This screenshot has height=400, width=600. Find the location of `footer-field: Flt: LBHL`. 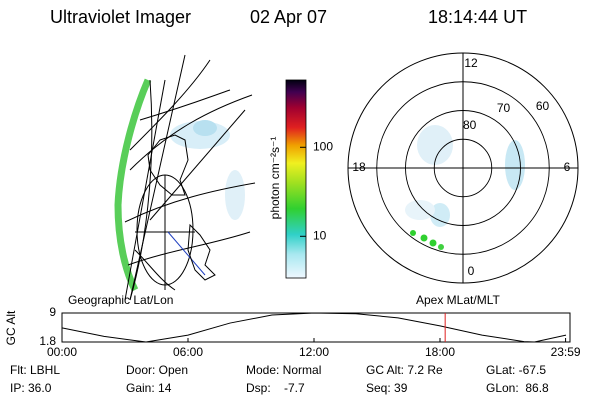

footer-field: Flt: LBHL is located at coordinates (35, 370).